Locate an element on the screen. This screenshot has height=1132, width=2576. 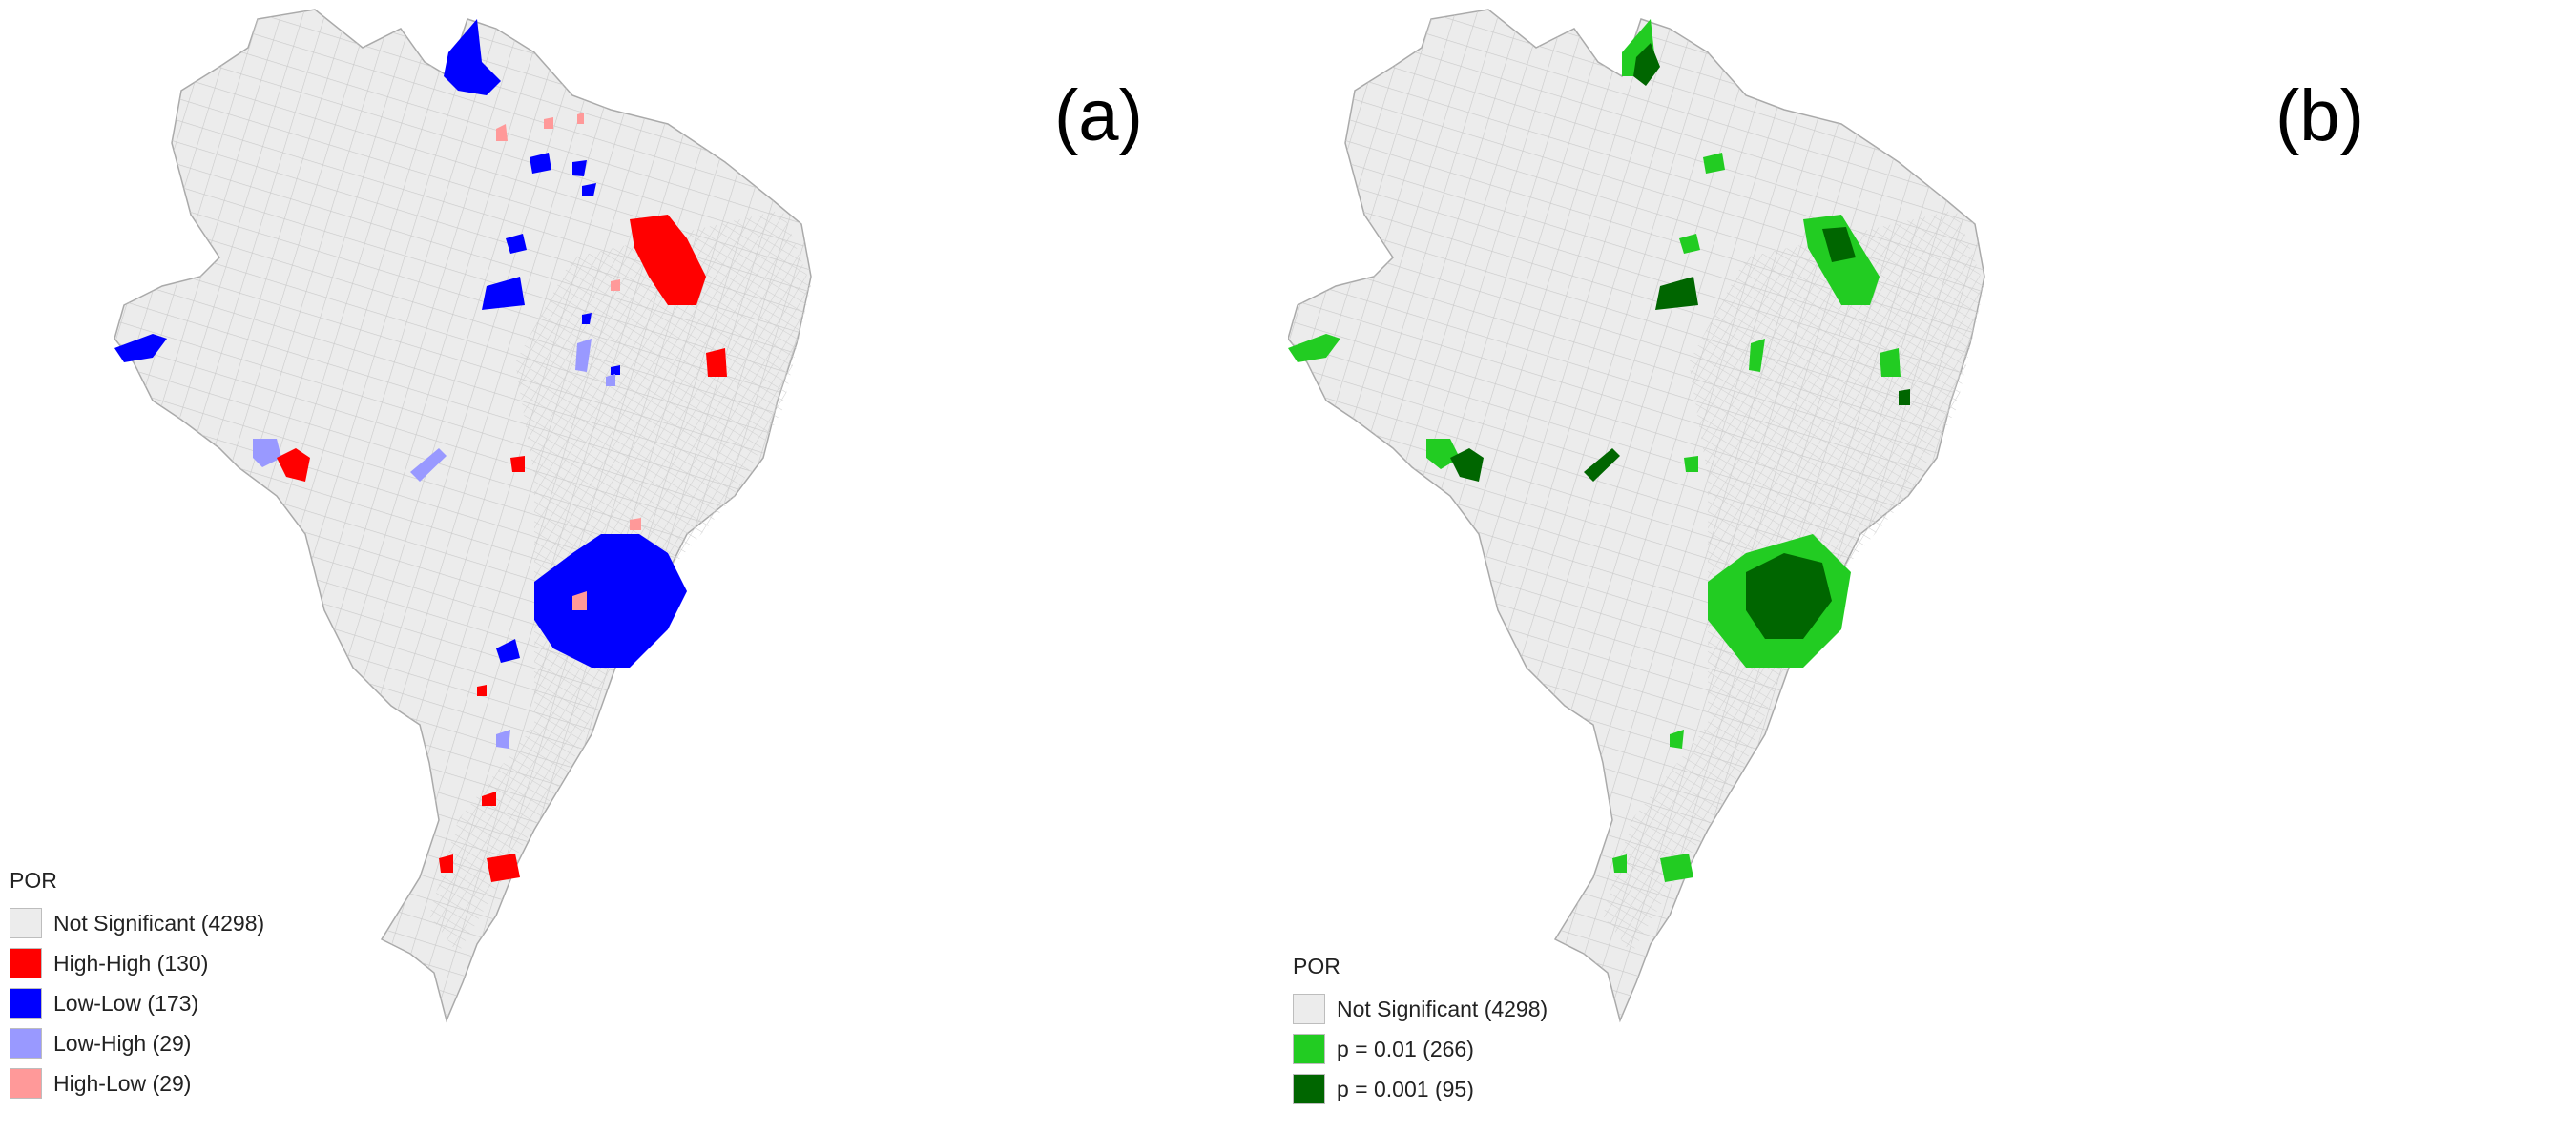
high-high-clusters is located at coordinates (502, 548).